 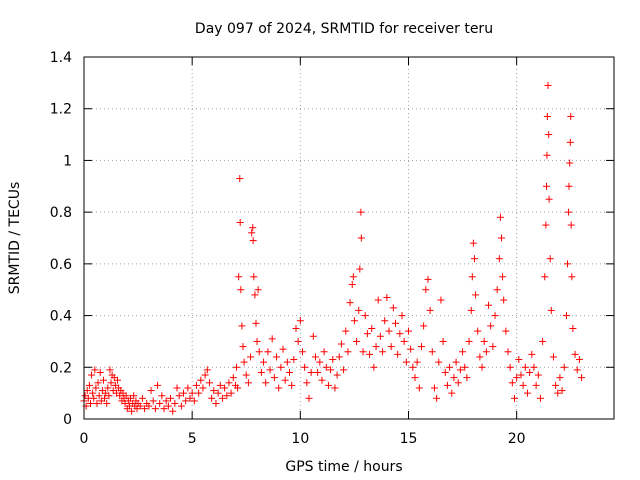 I want to click on x-tick-label: 20, so click(x=517, y=439).